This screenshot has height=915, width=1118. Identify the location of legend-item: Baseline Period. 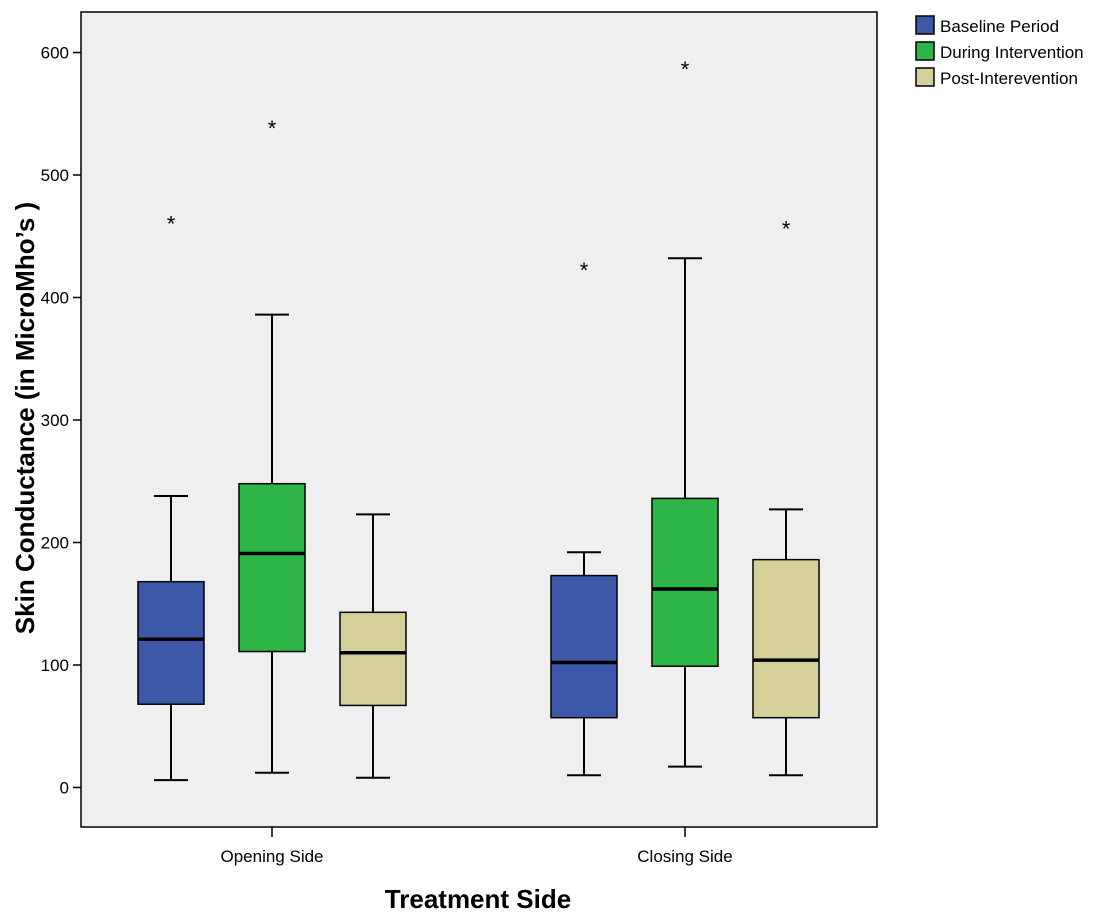
(987, 25).